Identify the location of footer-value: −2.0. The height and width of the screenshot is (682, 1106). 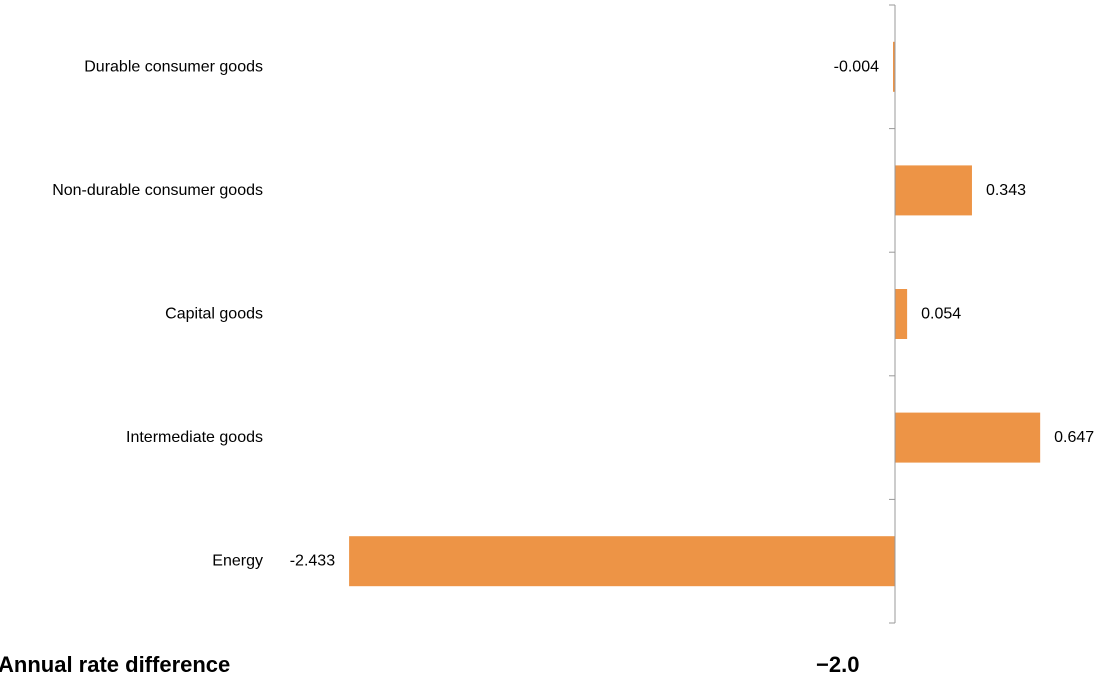
(837, 664).